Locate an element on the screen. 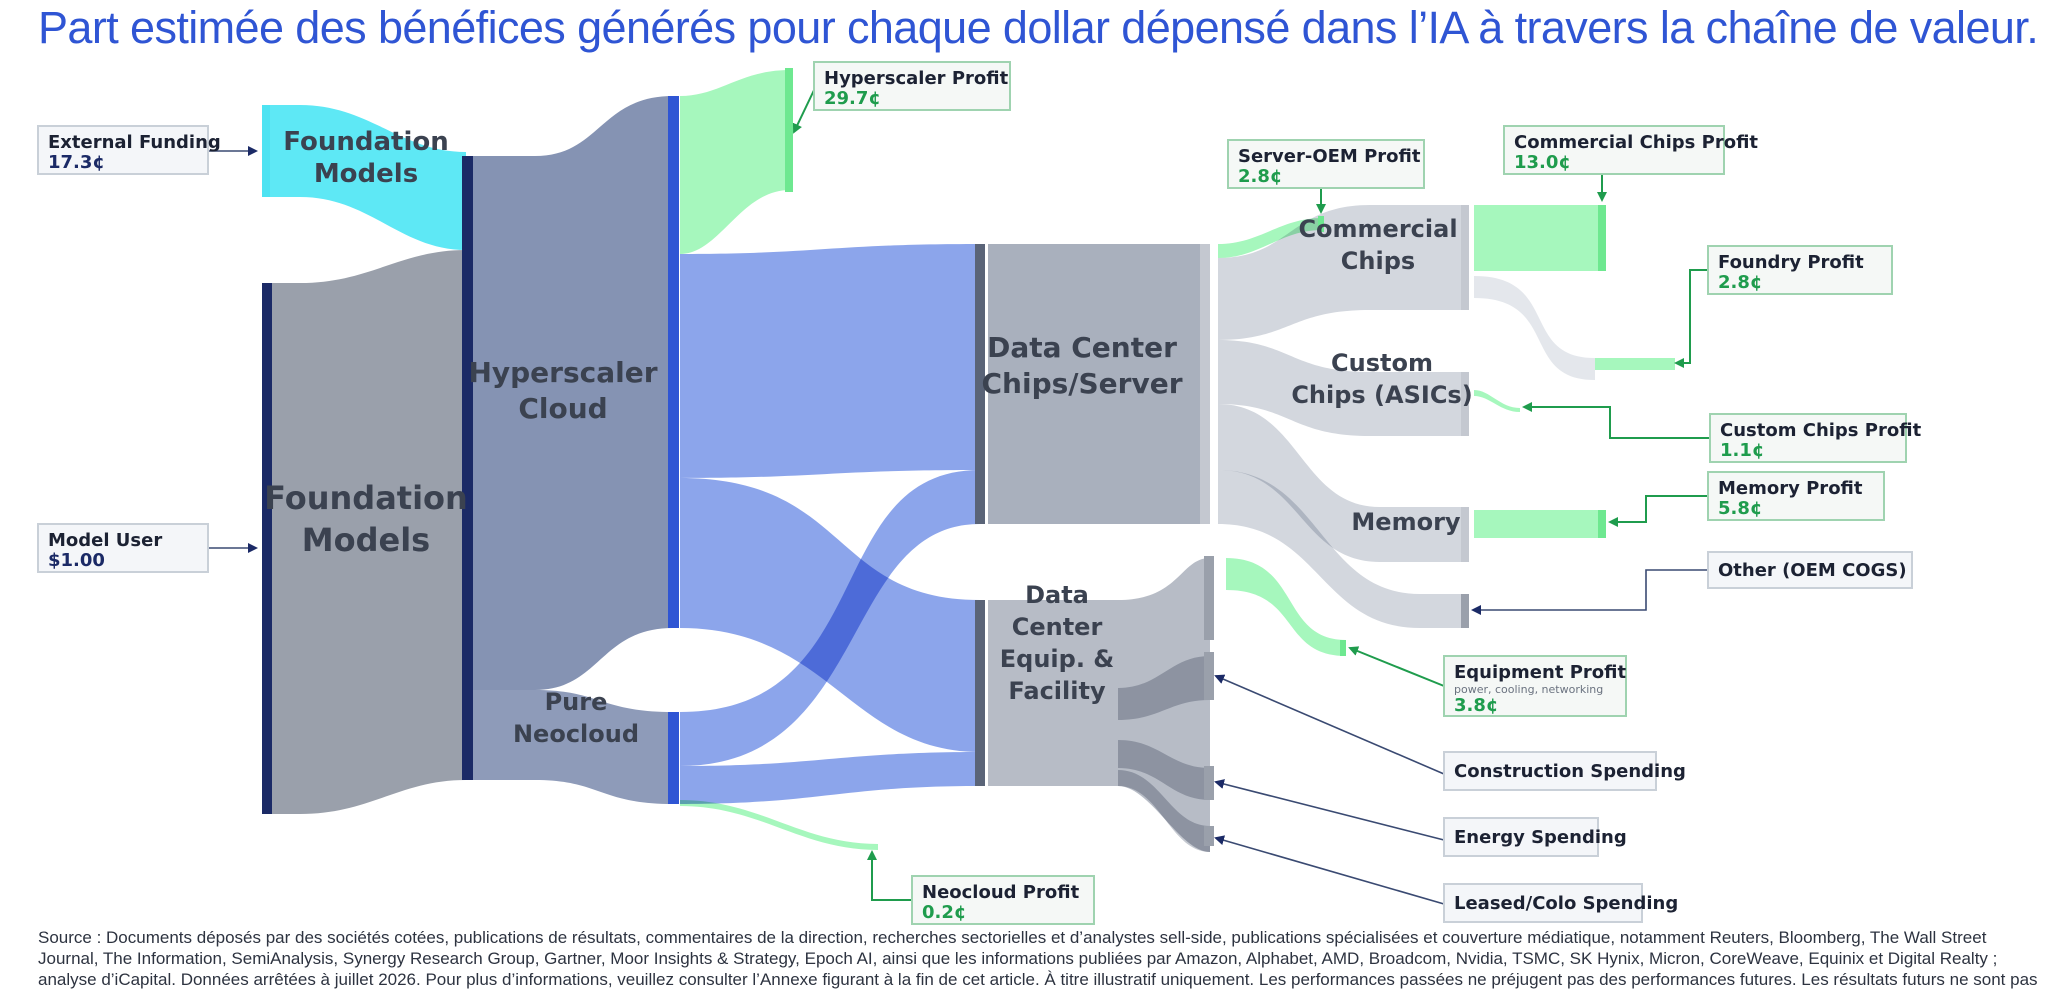 This screenshot has height=1004, width=2070. leader-foundry-profit is located at coordinates (1691, 318).